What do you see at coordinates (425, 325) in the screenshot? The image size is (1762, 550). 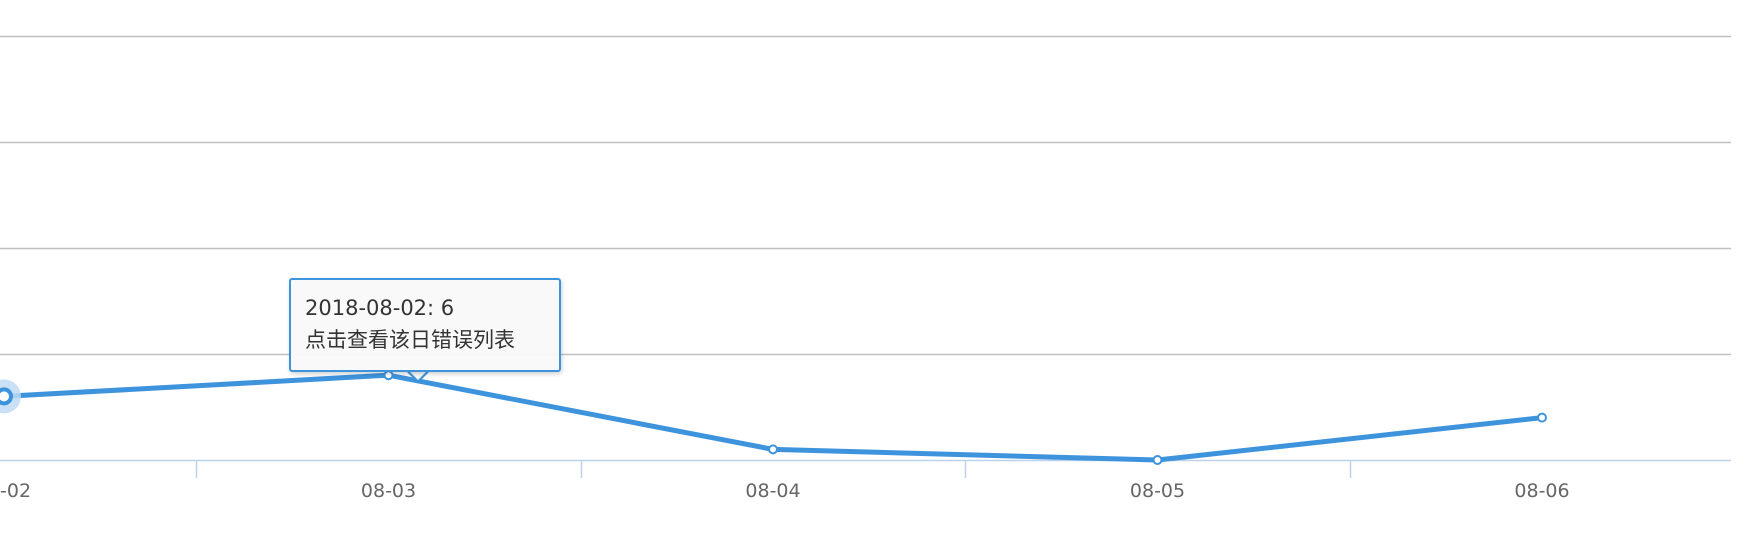 I see `chart-tooltip: 2018-08-02: 6 点击查看该日错误列表` at bounding box center [425, 325].